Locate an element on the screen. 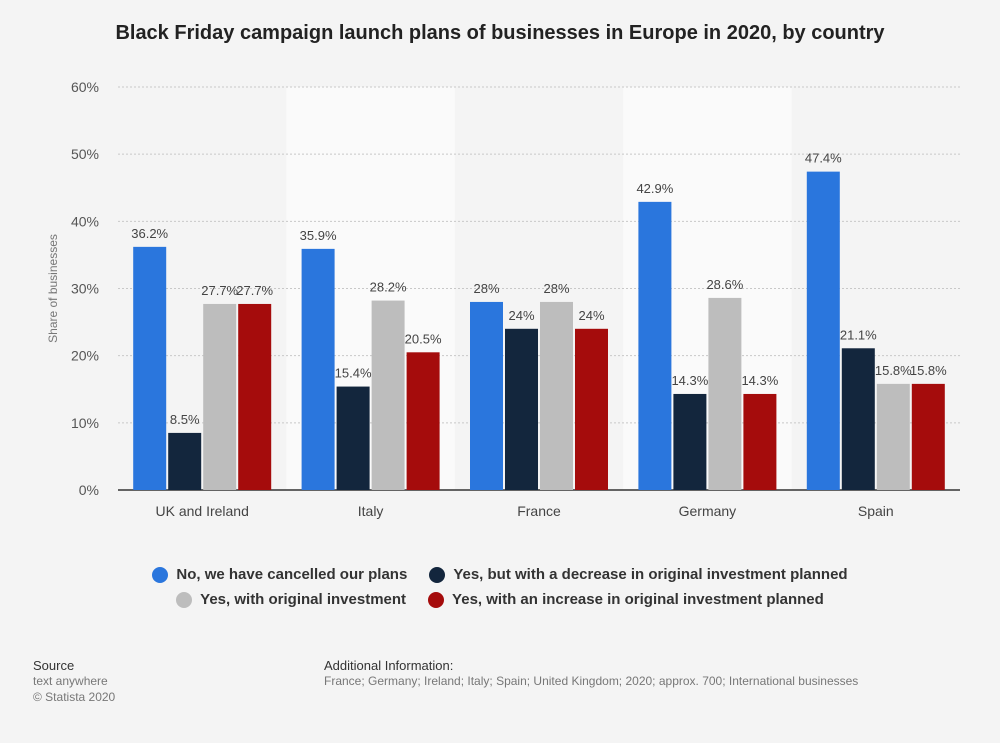 The image size is (1000, 743). additional-info-label: Additional Information: is located at coordinates (389, 665).